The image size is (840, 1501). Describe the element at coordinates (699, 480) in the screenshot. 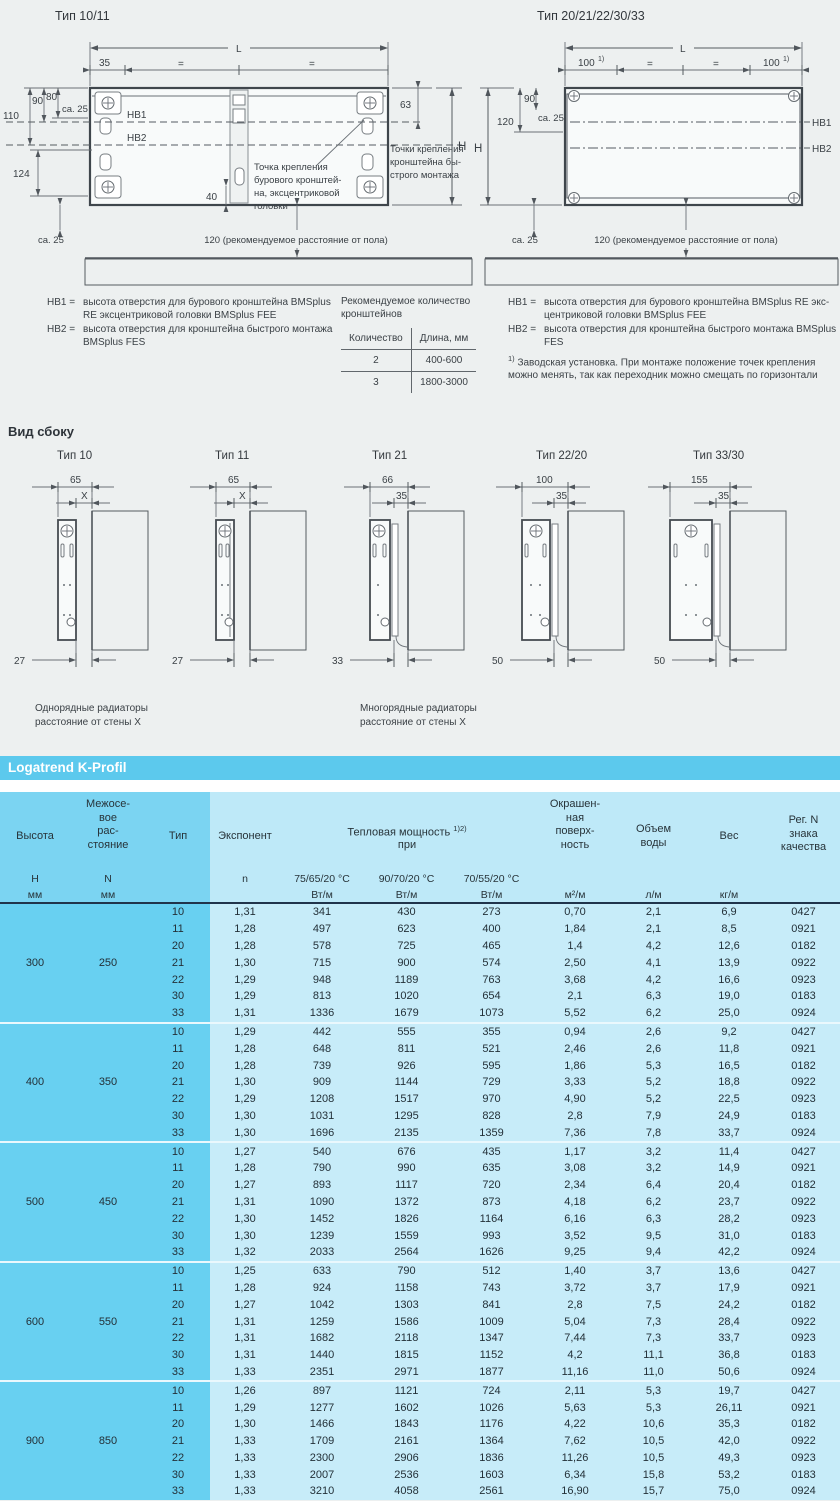

I see `svg-text: 155` at that location.